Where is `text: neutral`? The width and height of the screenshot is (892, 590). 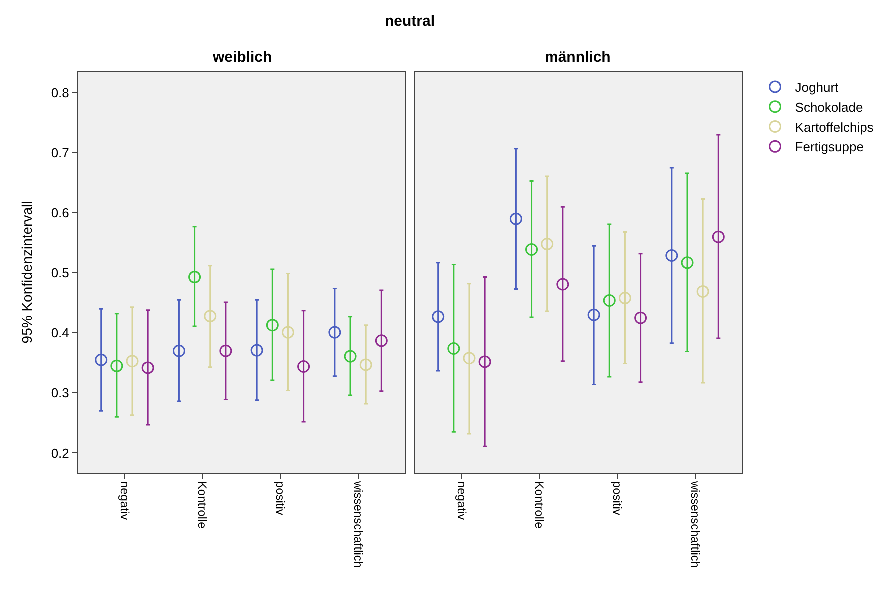 text: neutral is located at coordinates (410, 21).